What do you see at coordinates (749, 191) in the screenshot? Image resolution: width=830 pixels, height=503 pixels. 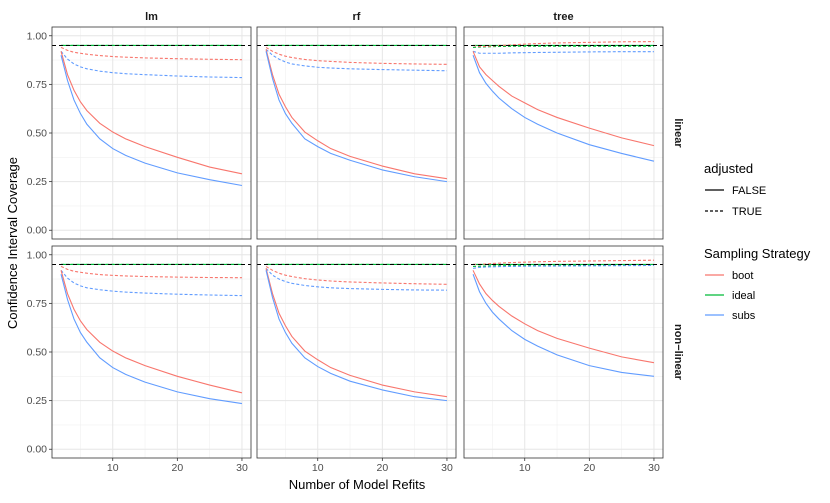 I see `legend-label-adjusted: FALSE` at bounding box center [749, 191].